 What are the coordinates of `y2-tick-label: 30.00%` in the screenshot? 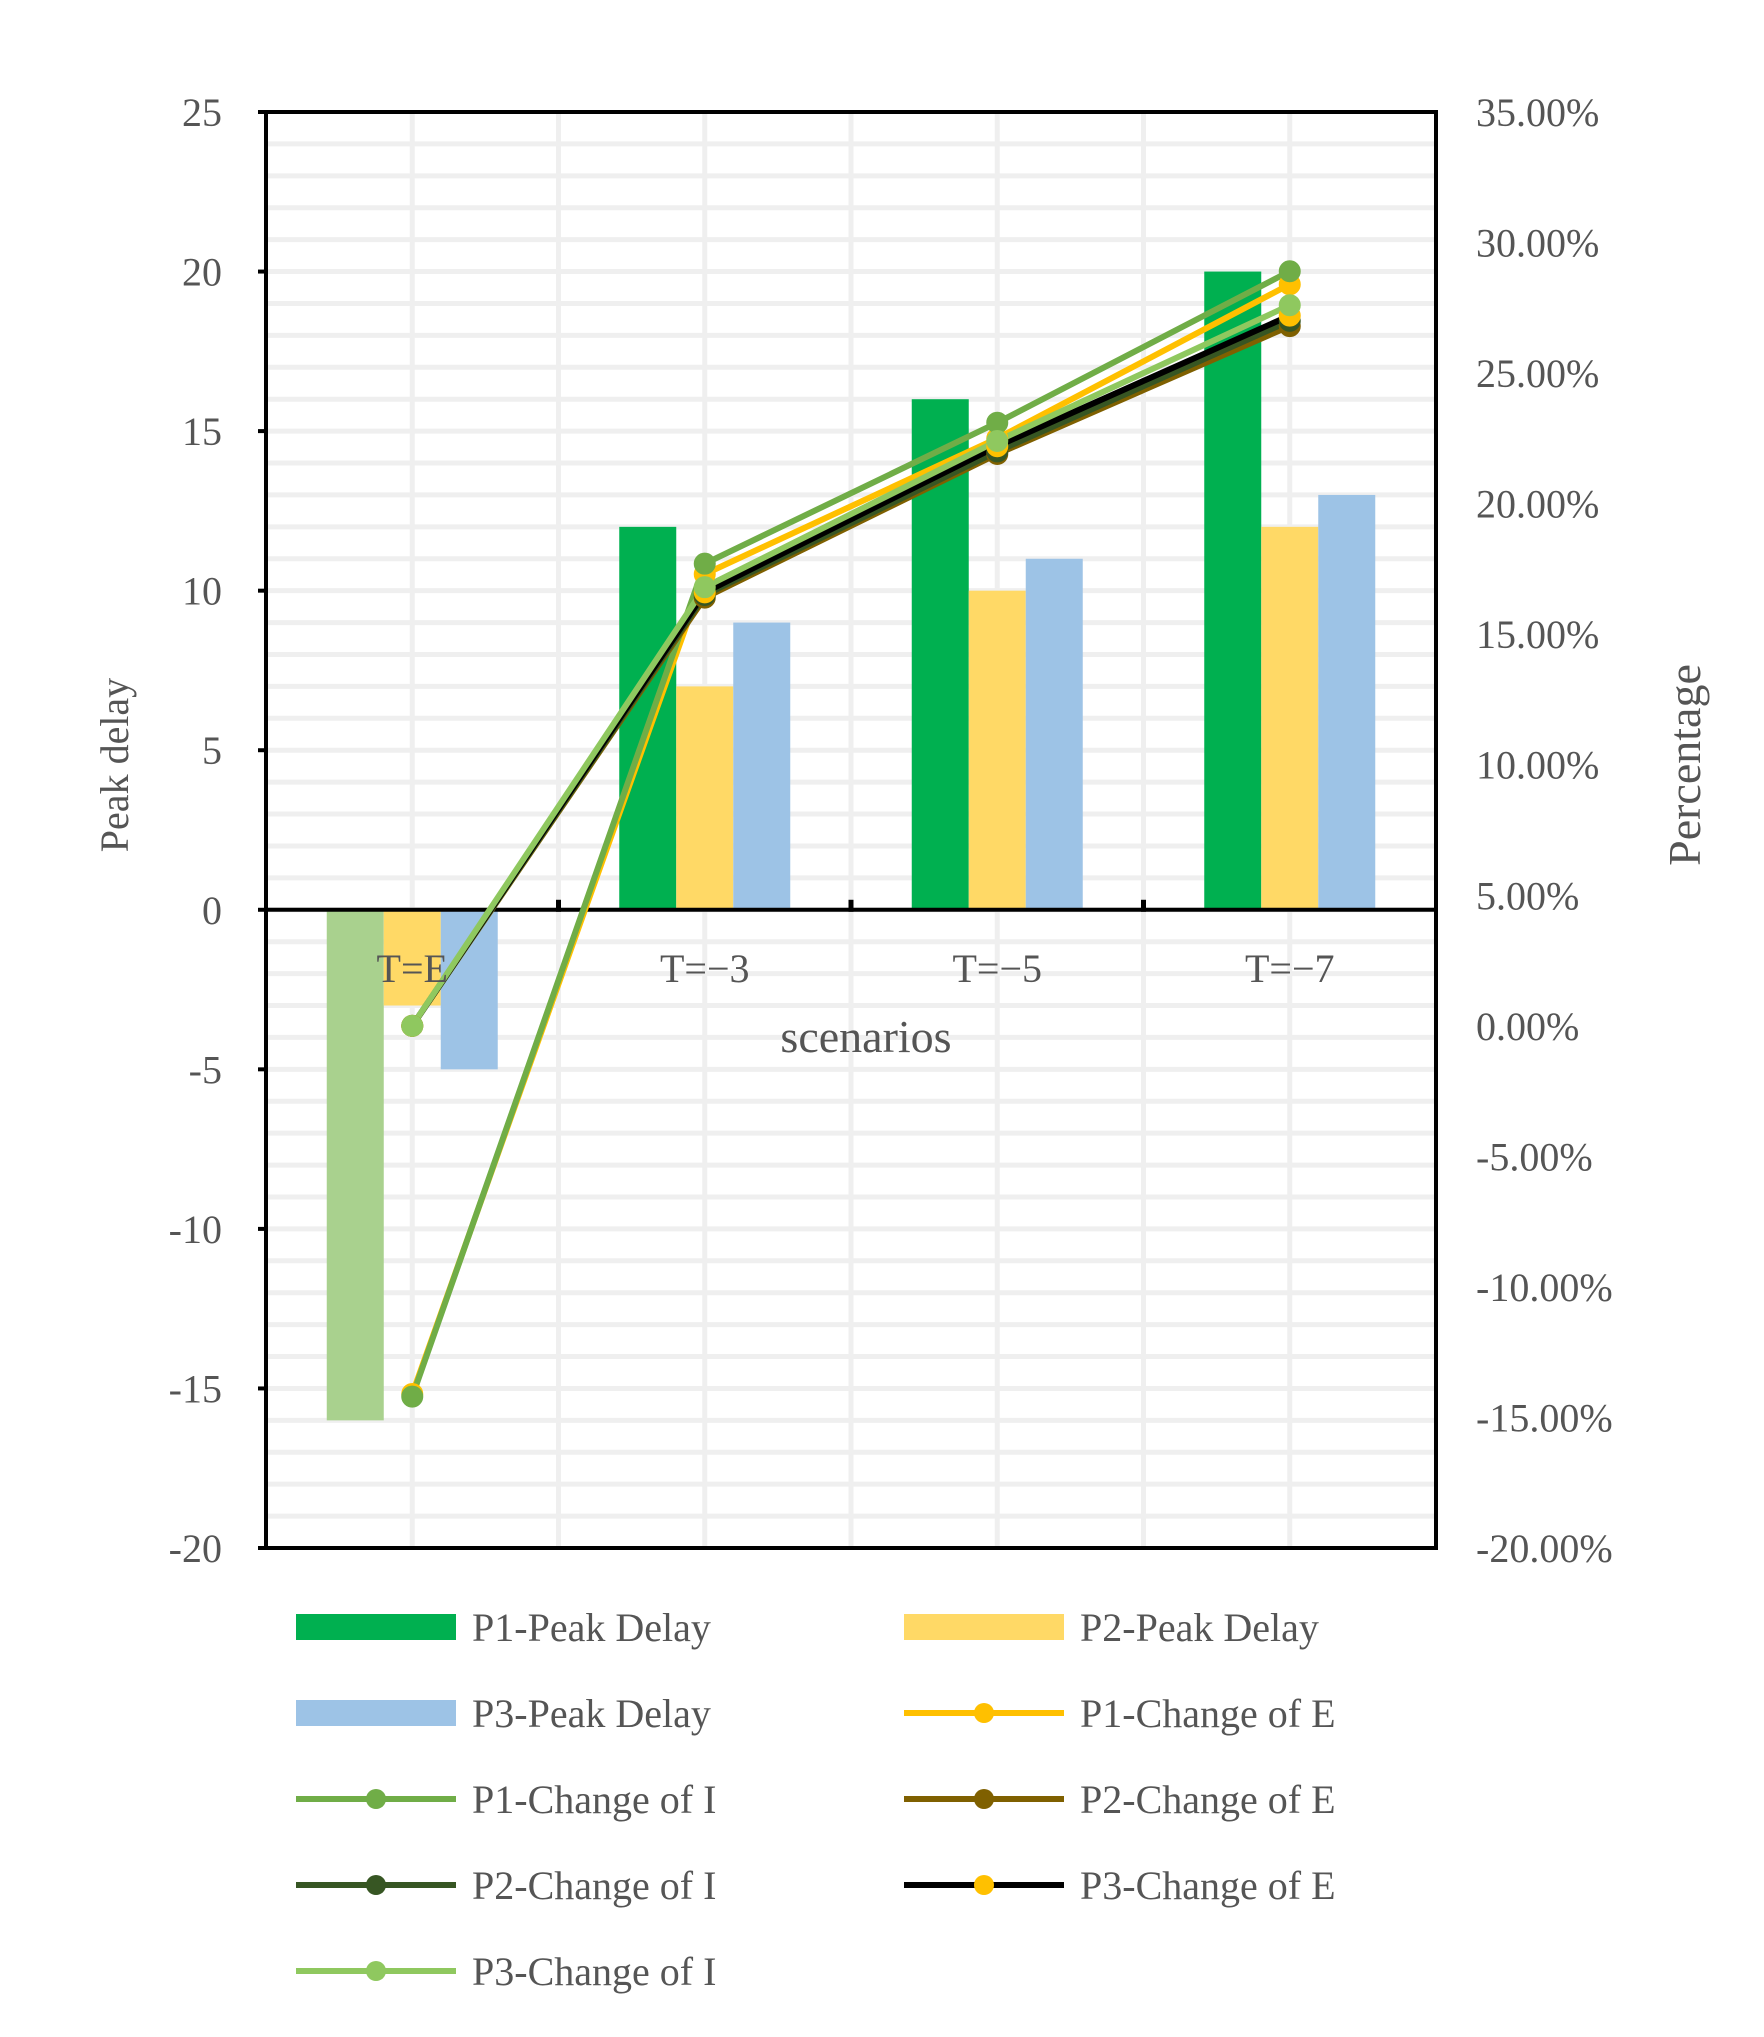 It's located at (1537, 243).